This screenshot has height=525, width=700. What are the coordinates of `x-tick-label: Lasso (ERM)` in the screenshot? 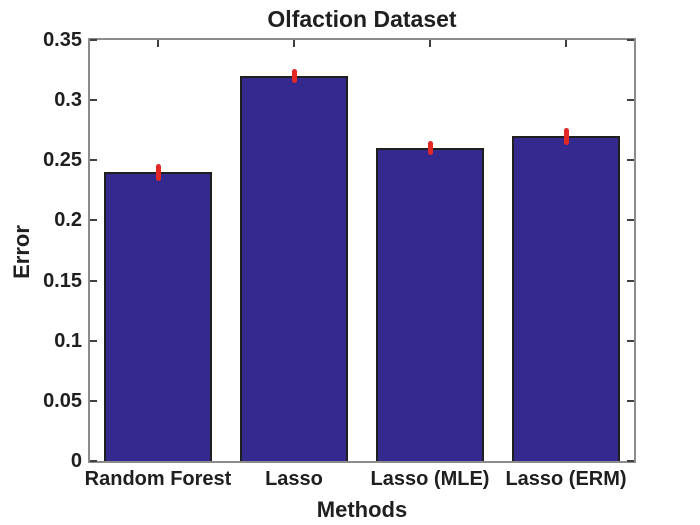 It's located at (566, 479).